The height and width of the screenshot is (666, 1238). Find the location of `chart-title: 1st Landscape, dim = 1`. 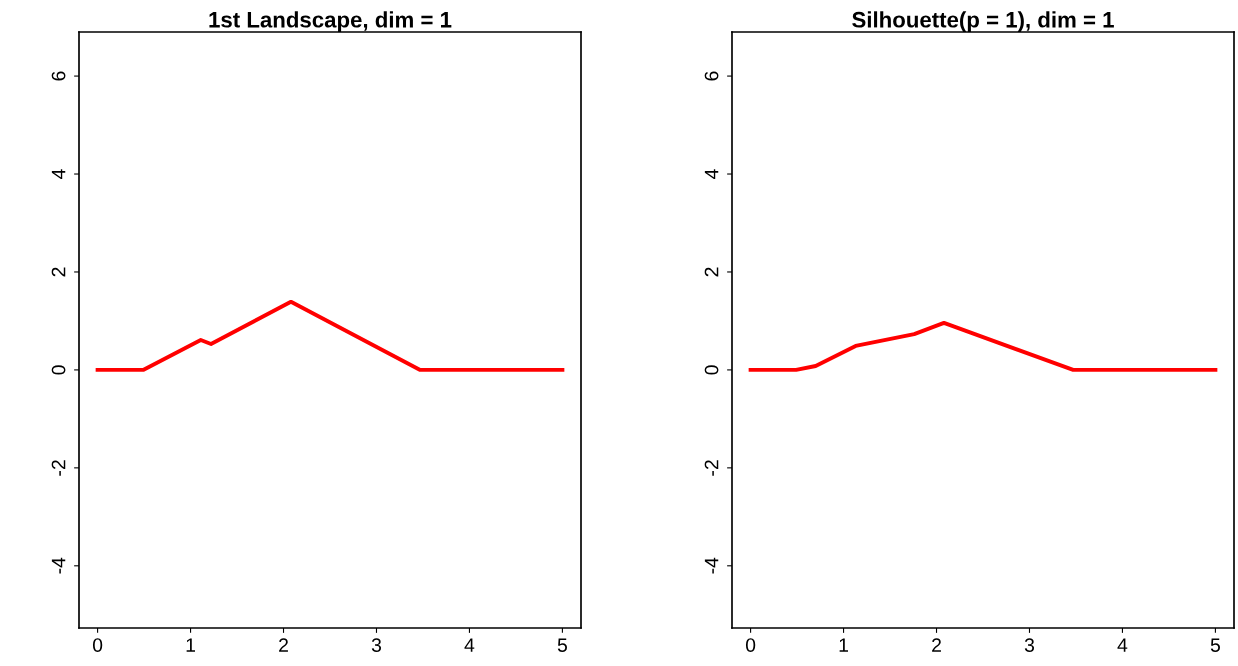

chart-title: 1st Landscape, dim = 1 is located at coordinates (330, 21).